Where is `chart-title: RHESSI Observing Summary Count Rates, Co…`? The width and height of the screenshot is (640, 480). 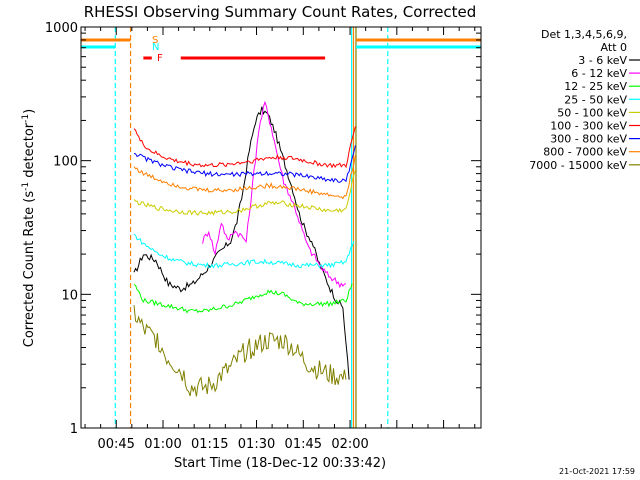 chart-title: RHESSI Observing Summary Count Rates, Co… is located at coordinates (280, 12).